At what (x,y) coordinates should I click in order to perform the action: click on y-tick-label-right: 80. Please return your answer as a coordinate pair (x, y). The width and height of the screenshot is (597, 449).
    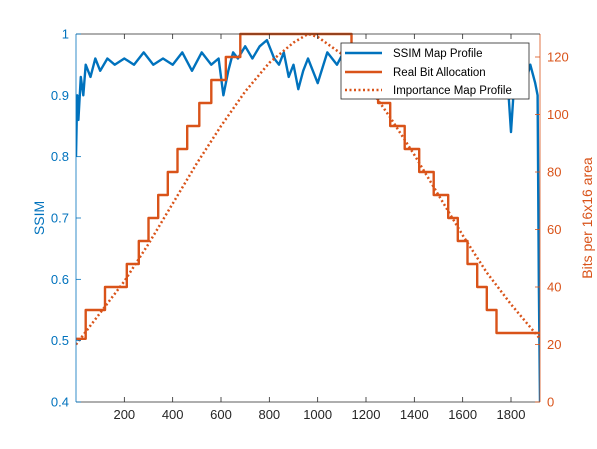
    Looking at the image, I should click on (554, 172).